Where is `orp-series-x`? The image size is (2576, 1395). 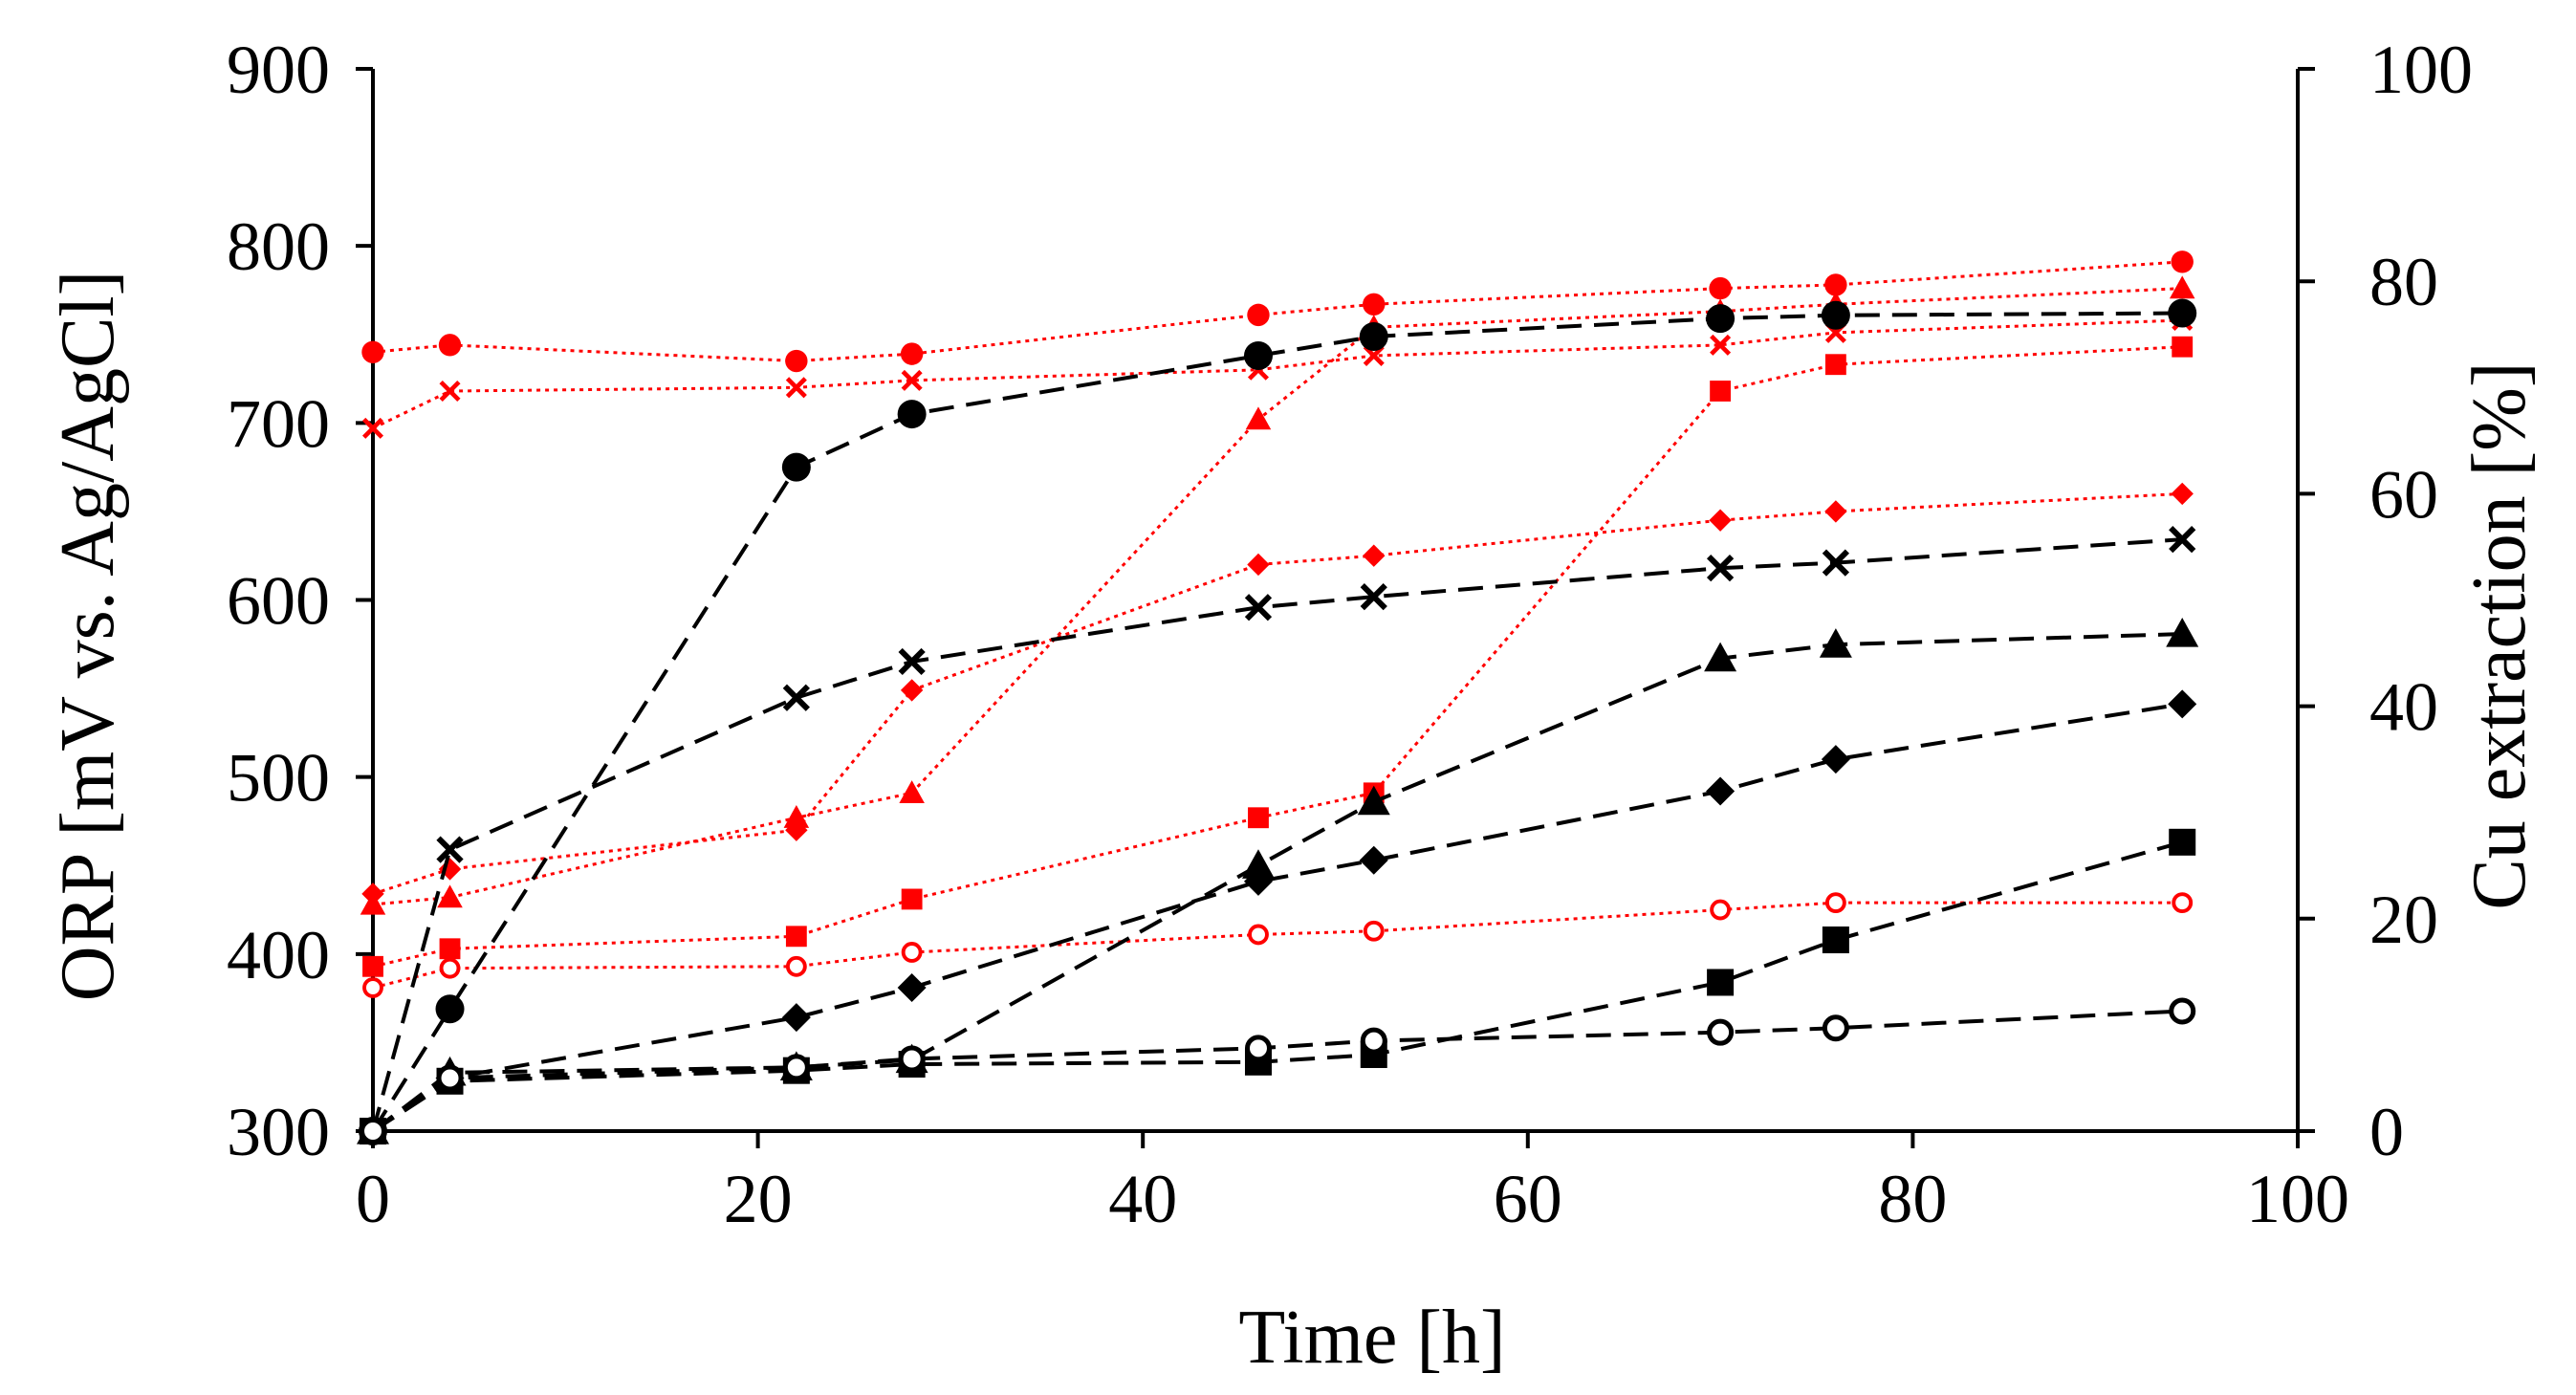 orp-series-x is located at coordinates (1277, 374).